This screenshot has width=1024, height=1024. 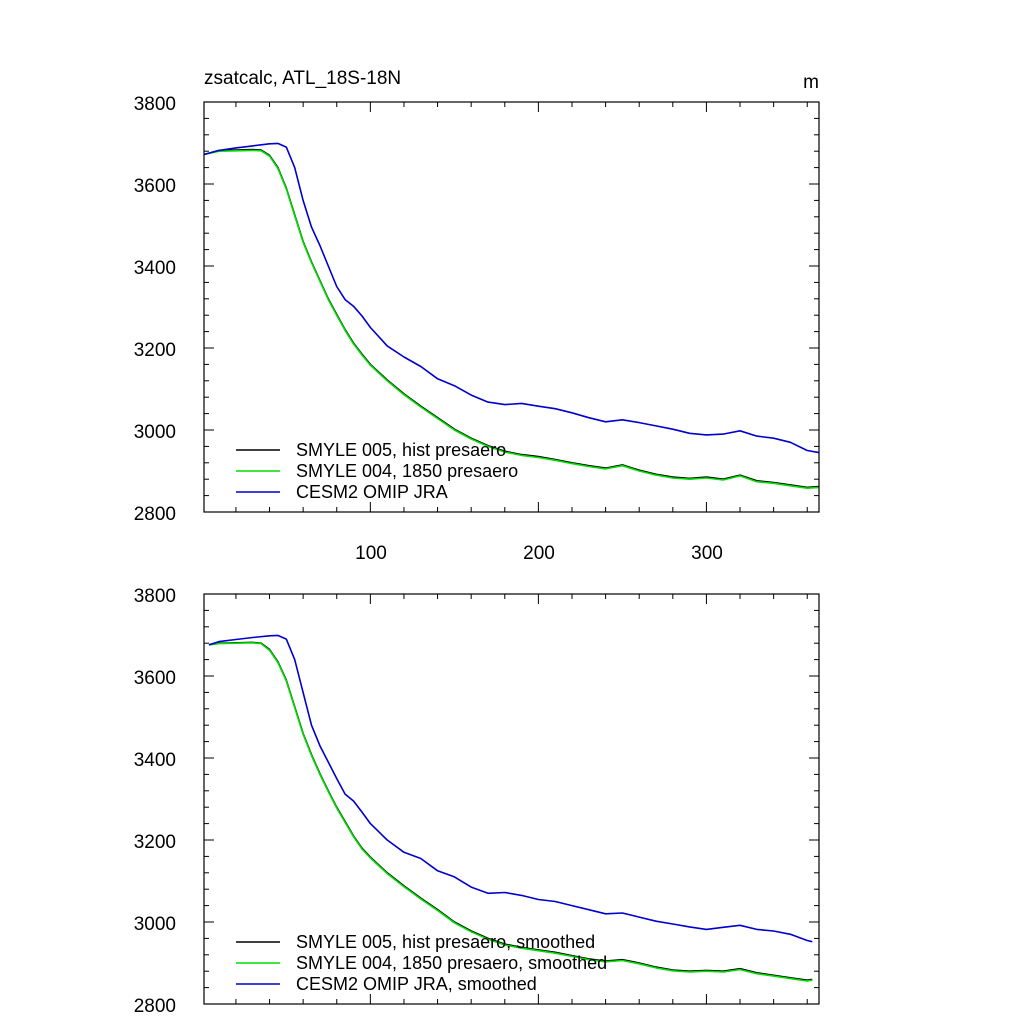 I want to click on legend-item: SMYLE 005, hist presaero, so click(x=371, y=450).